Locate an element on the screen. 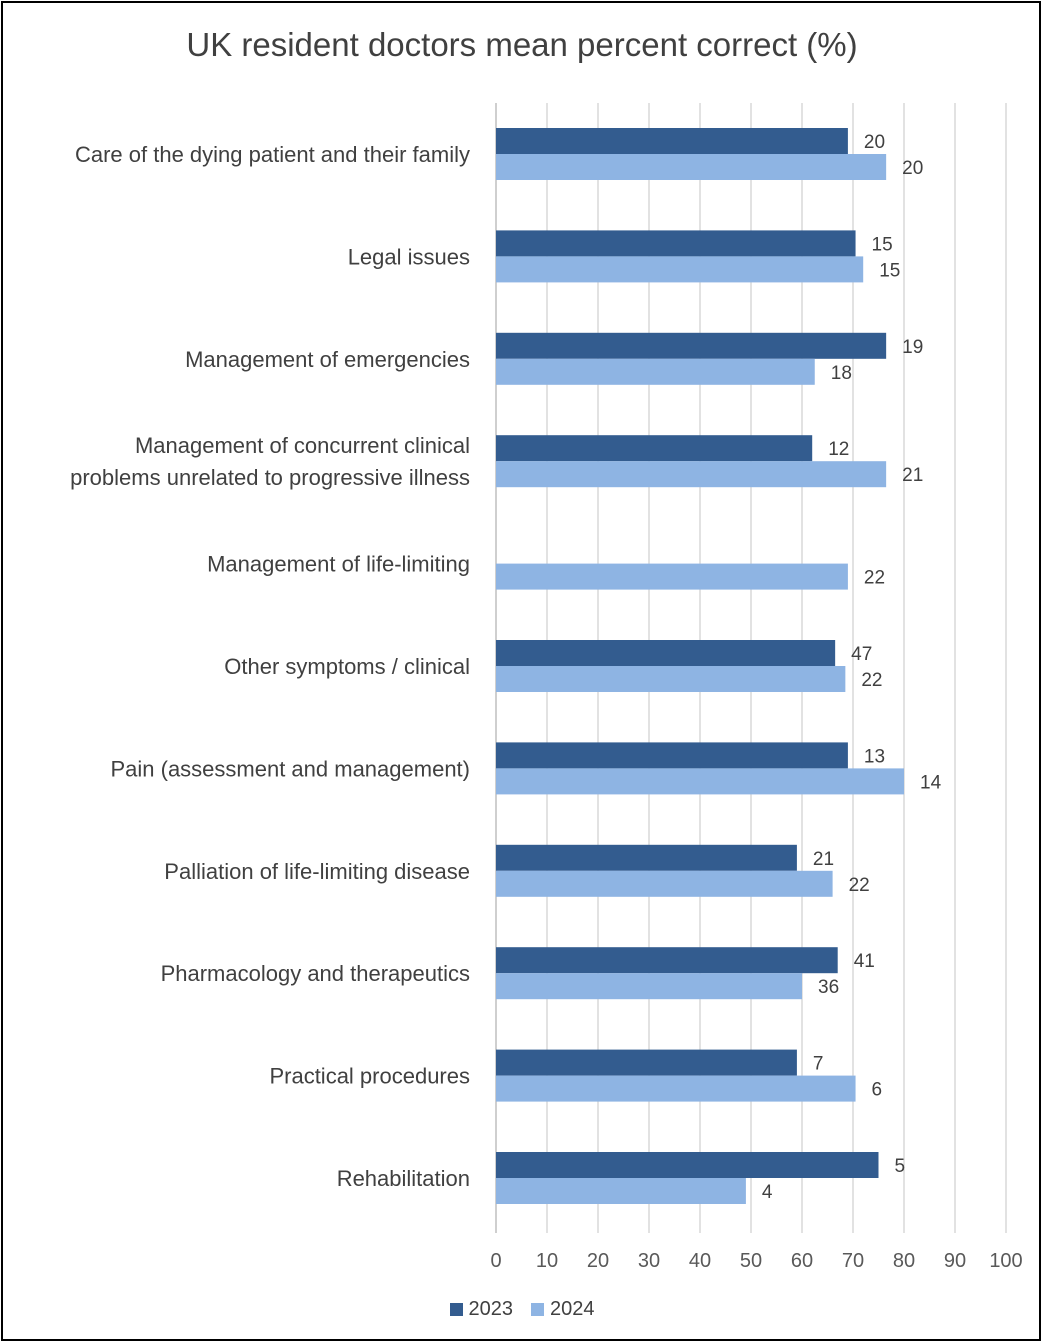 The image size is (1044, 1344). category-label-8: Pharmacology and therapeutics is located at coordinates (315, 973).